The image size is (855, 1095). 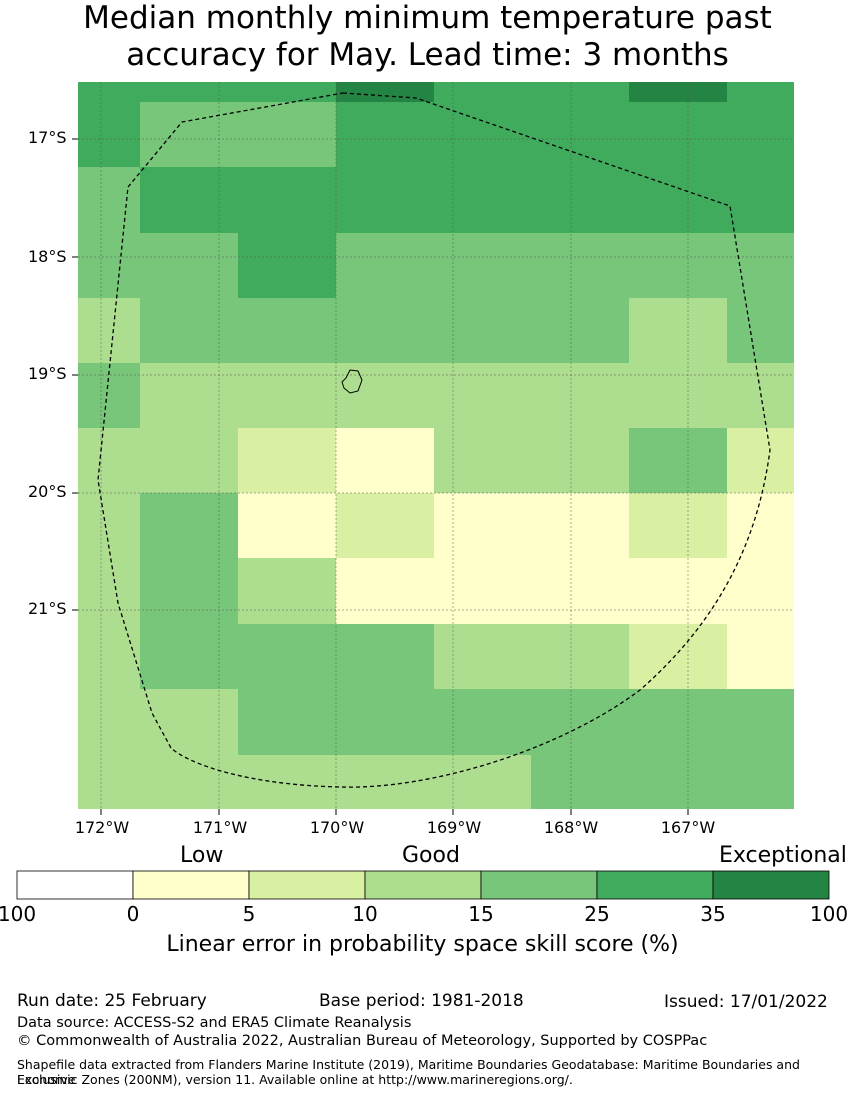 What do you see at coordinates (102, 827) in the screenshot?
I see `lon-tick: 172°W` at bounding box center [102, 827].